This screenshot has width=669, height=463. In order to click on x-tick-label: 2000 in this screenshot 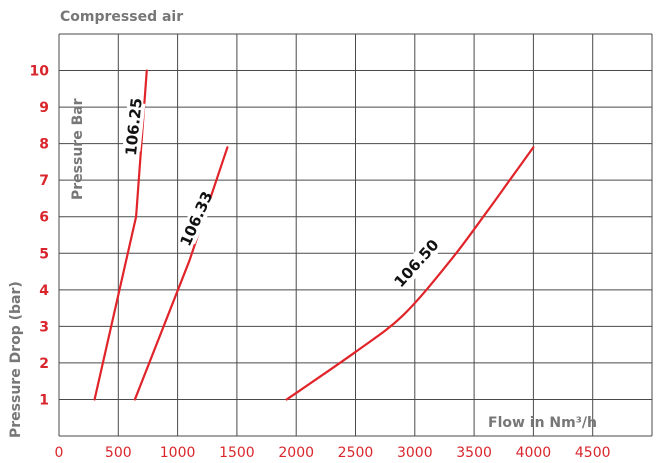, I will do `click(296, 453)`.